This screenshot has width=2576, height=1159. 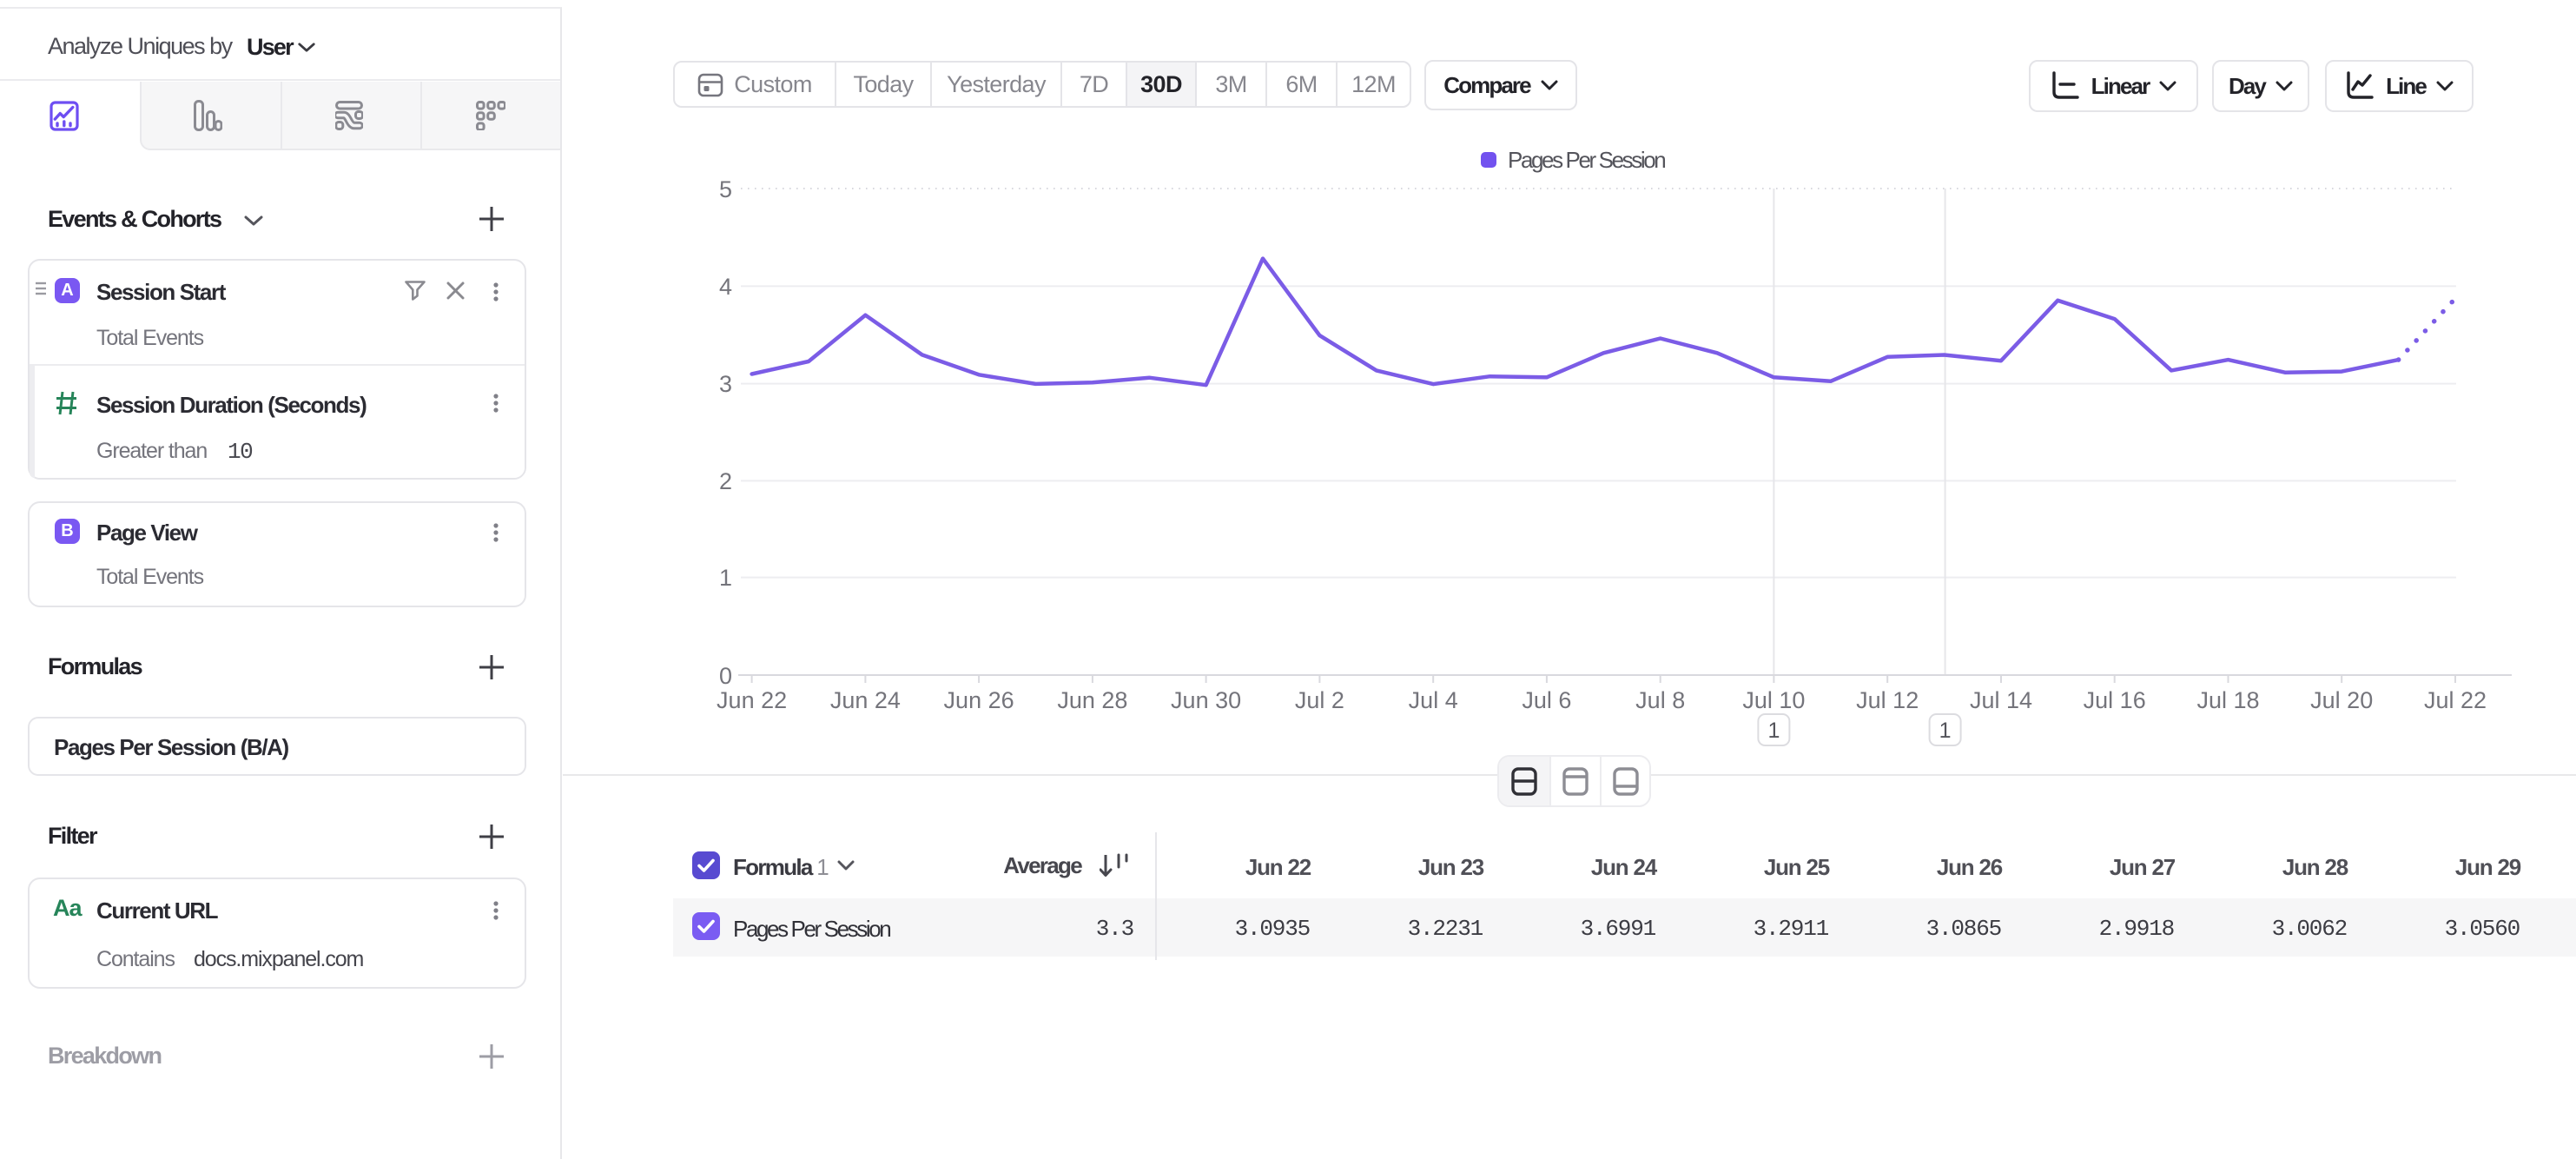 What do you see at coordinates (866, 700) in the screenshot?
I see `svg-text: Jun 24` at bounding box center [866, 700].